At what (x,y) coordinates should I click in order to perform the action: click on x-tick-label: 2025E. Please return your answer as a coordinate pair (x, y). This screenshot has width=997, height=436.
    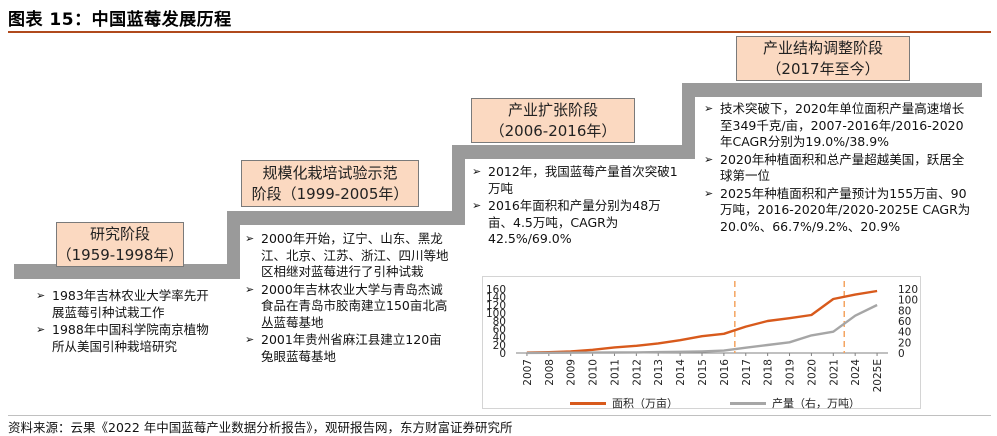
    Looking at the image, I should click on (878, 375).